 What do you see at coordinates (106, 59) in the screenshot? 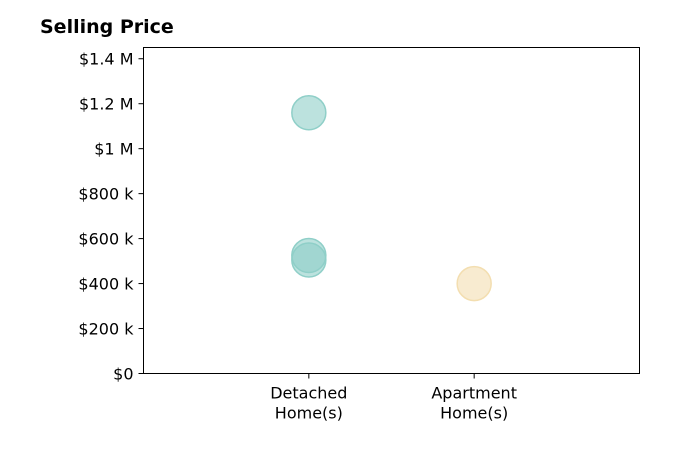
I see `y-tick-label: $1.4 M` at bounding box center [106, 59].